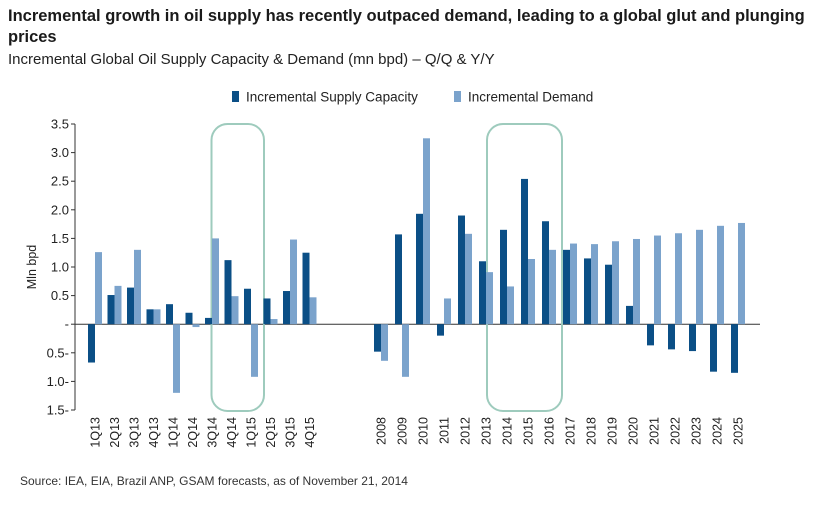 The image size is (818, 516). Describe the element at coordinates (60, 181) in the screenshot. I see `y-tick-label: 2.5` at that location.